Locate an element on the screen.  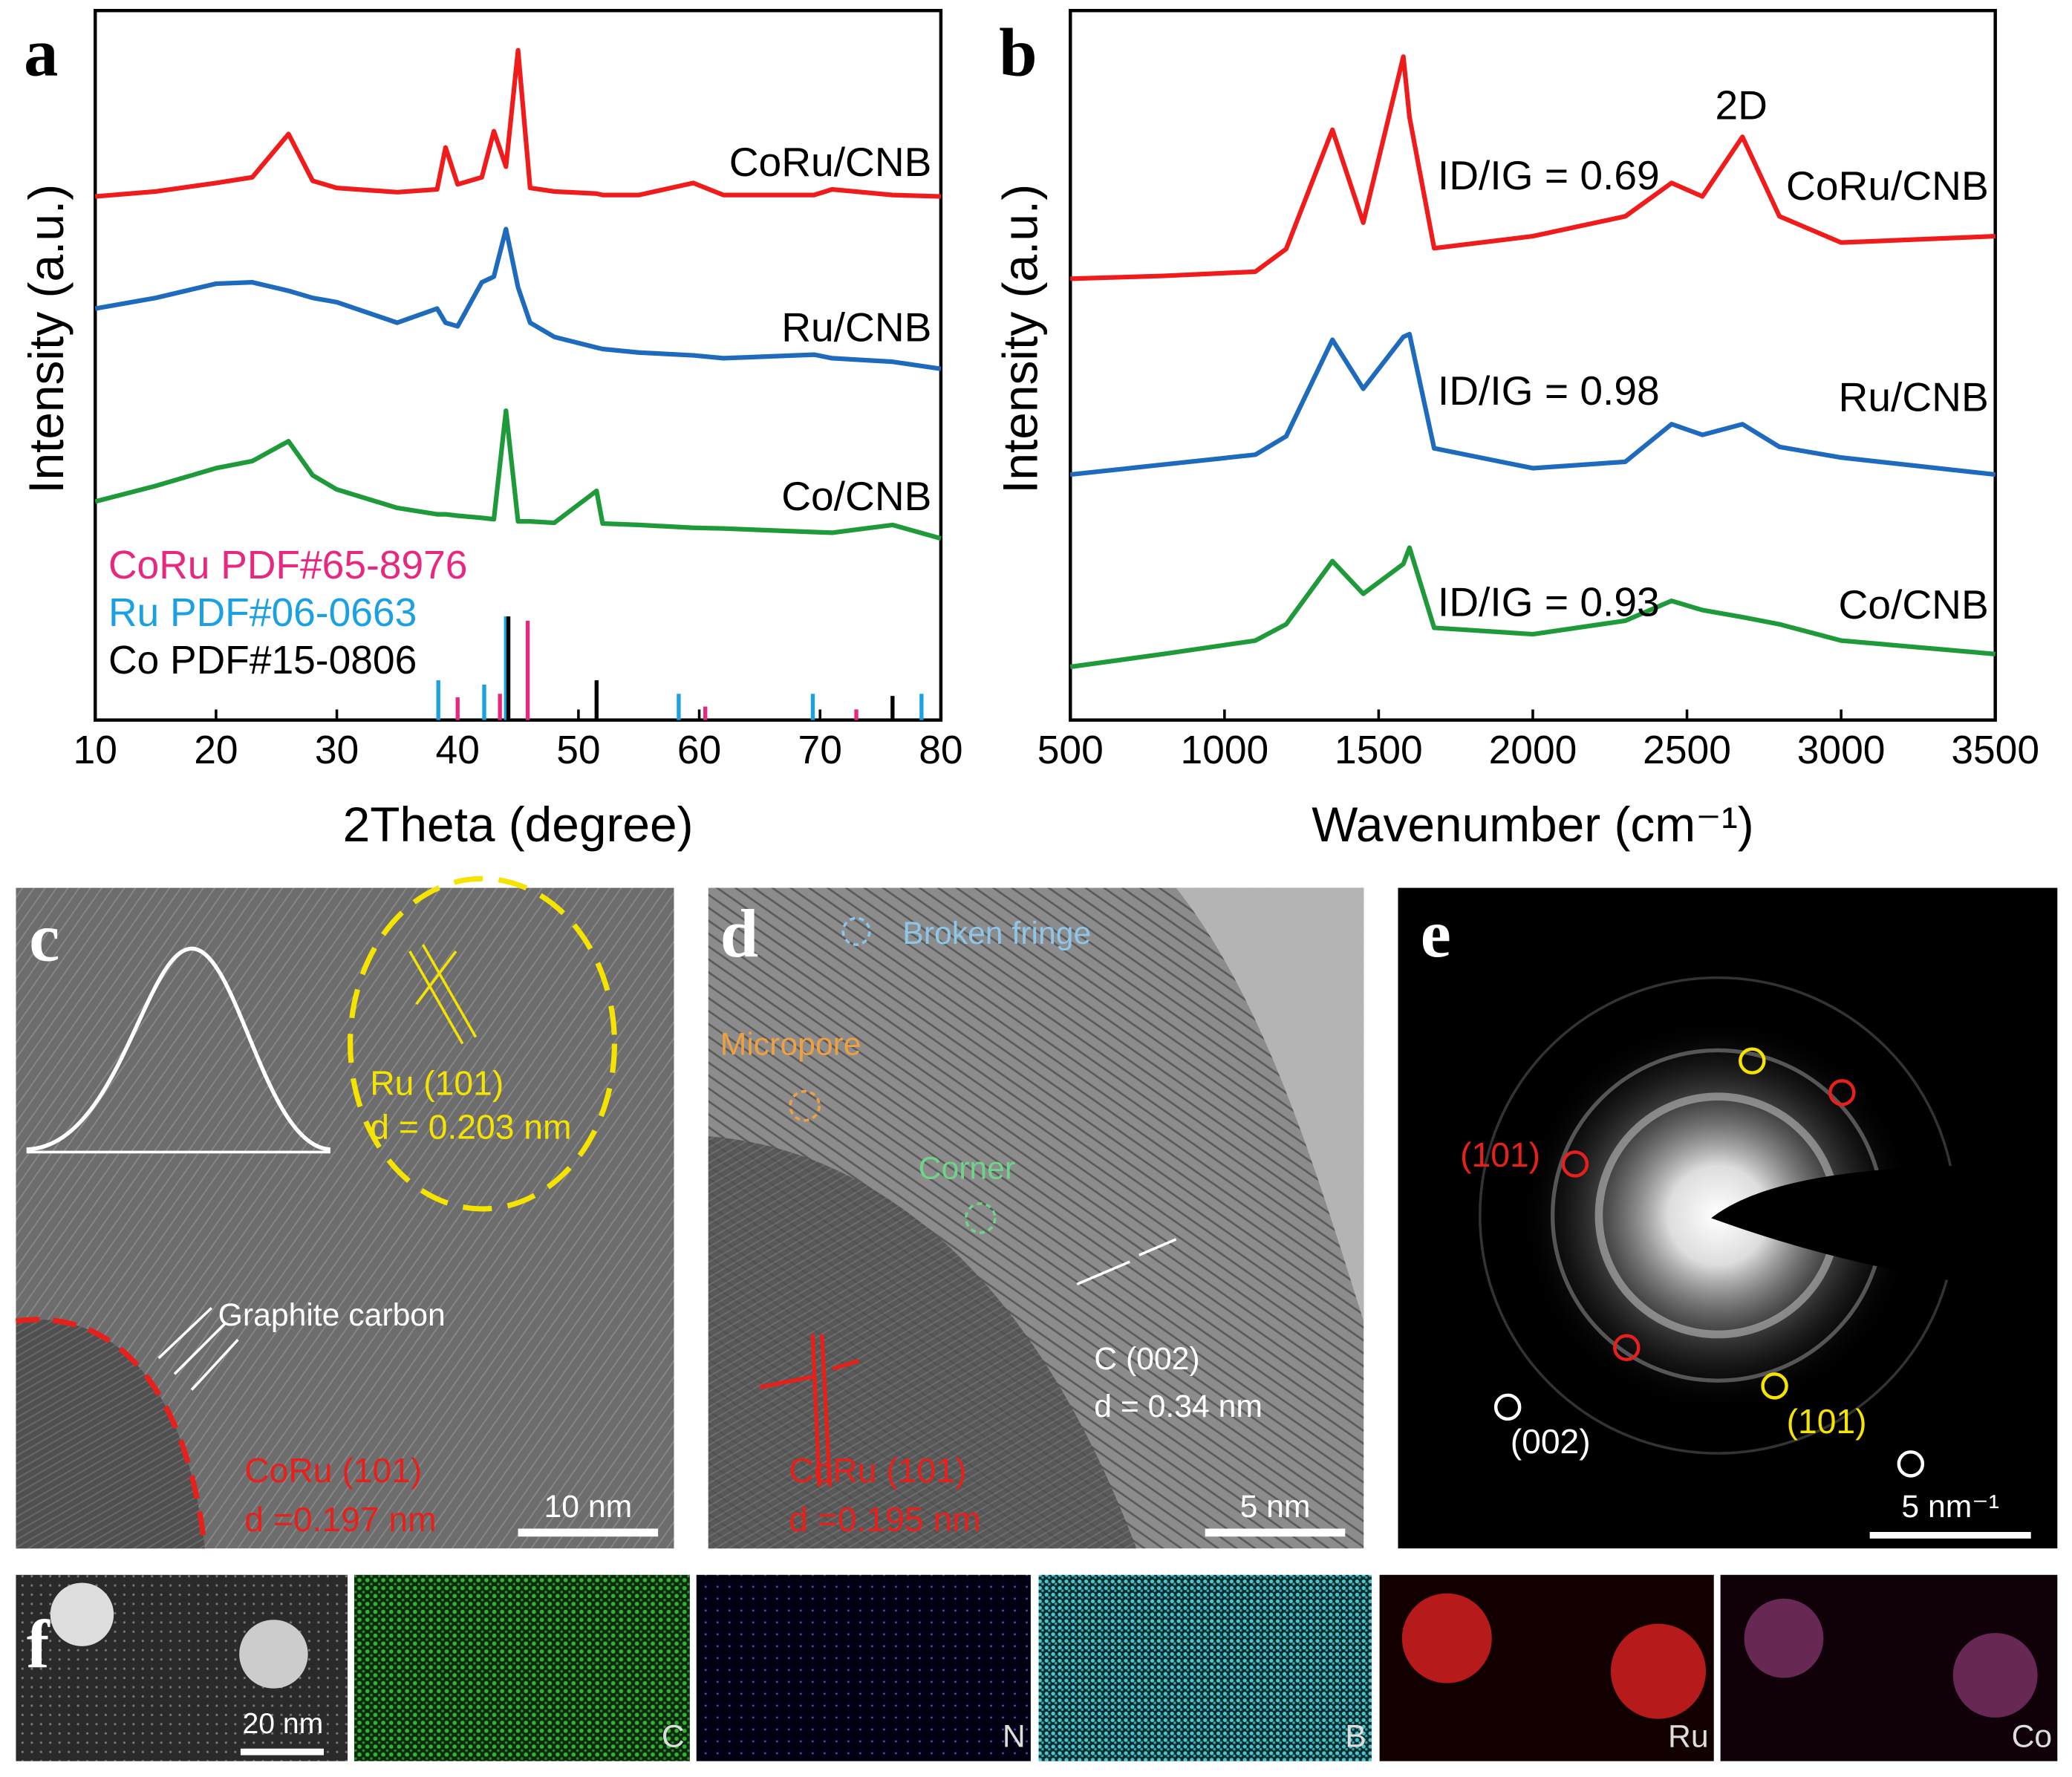
x-tick-label: 80 is located at coordinates (940, 750).